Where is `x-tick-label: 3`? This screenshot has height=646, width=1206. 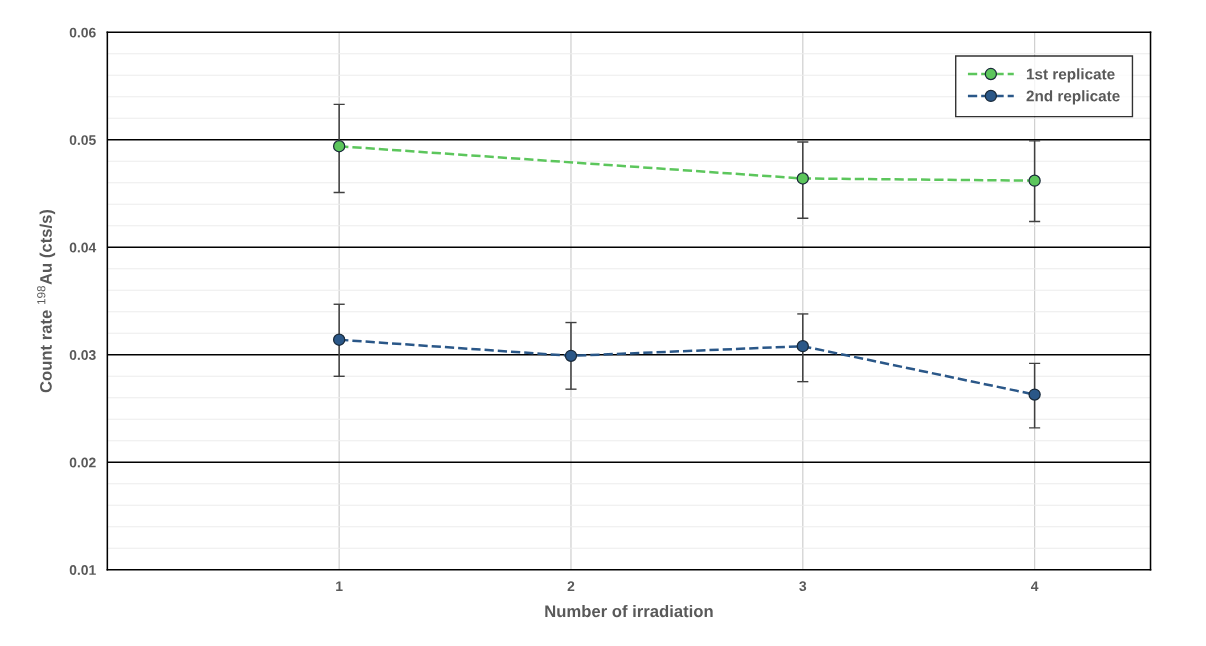
x-tick-label: 3 is located at coordinates (803, 586).